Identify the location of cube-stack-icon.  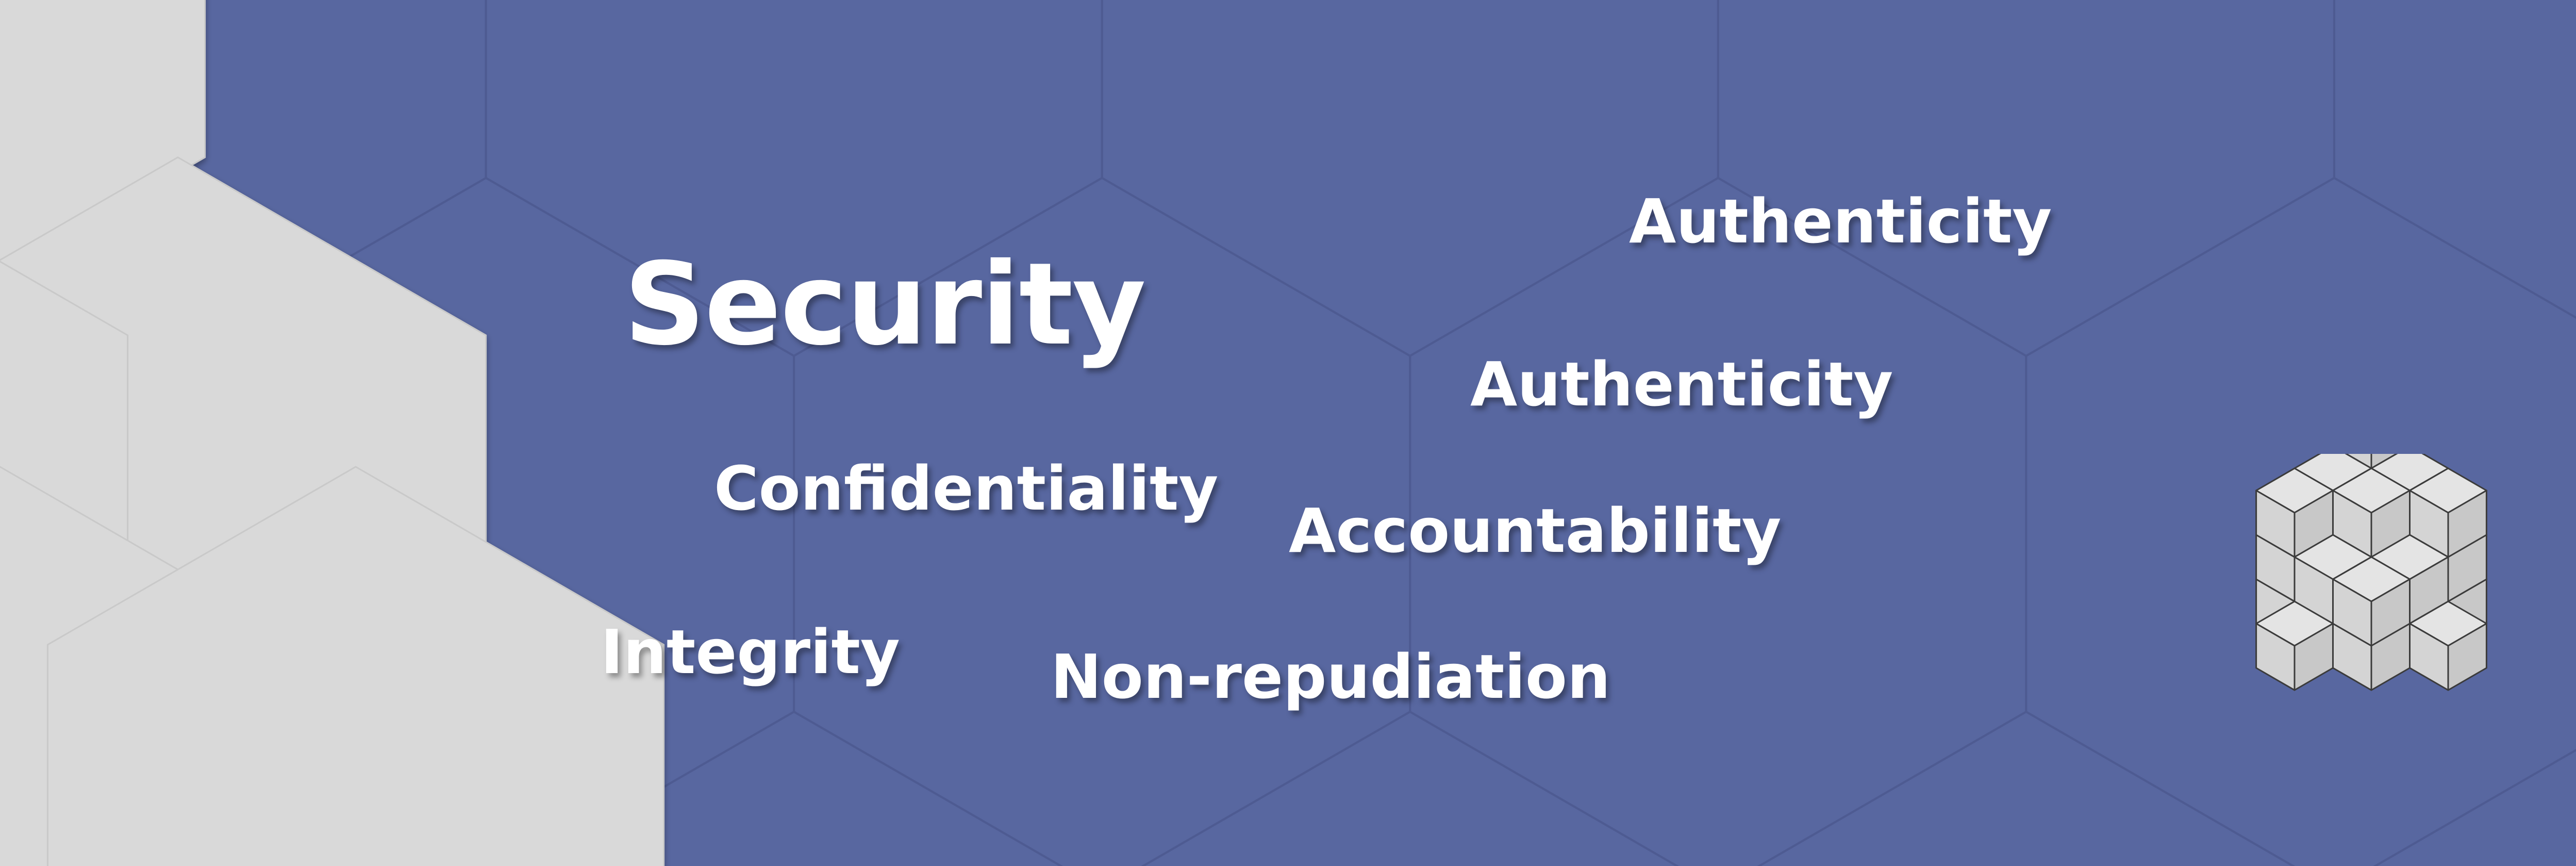
(2371, 572).